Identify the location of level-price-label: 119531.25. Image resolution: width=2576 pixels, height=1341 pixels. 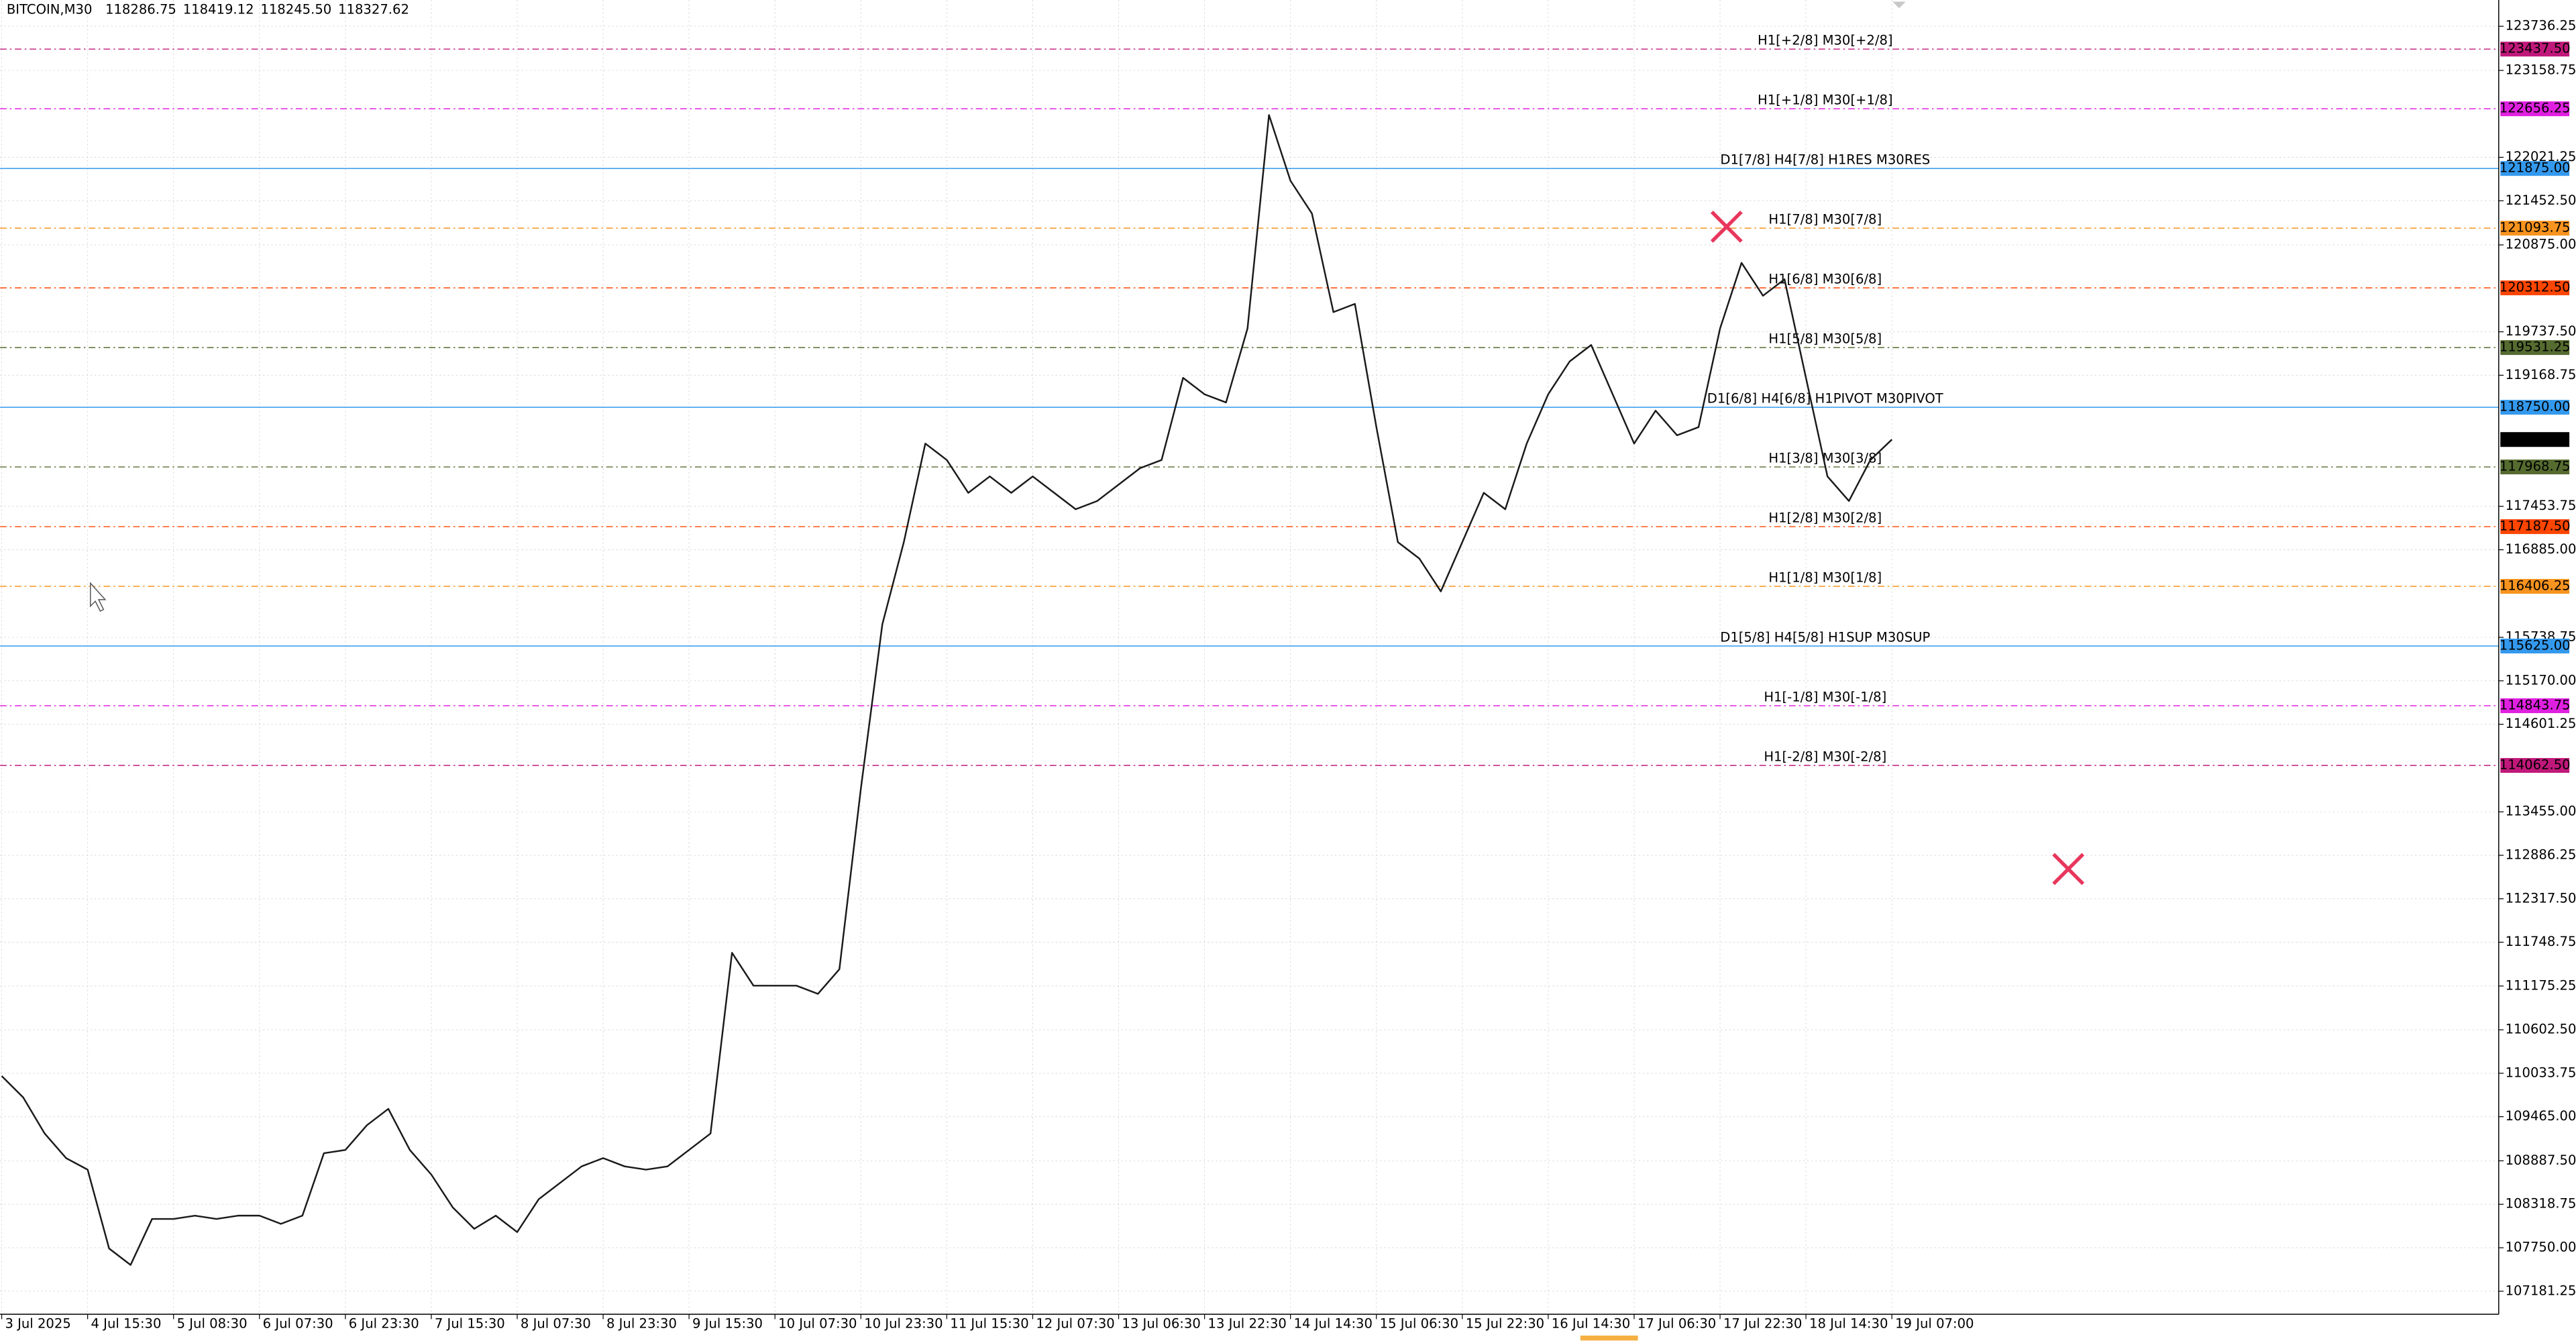
(2535, 347).